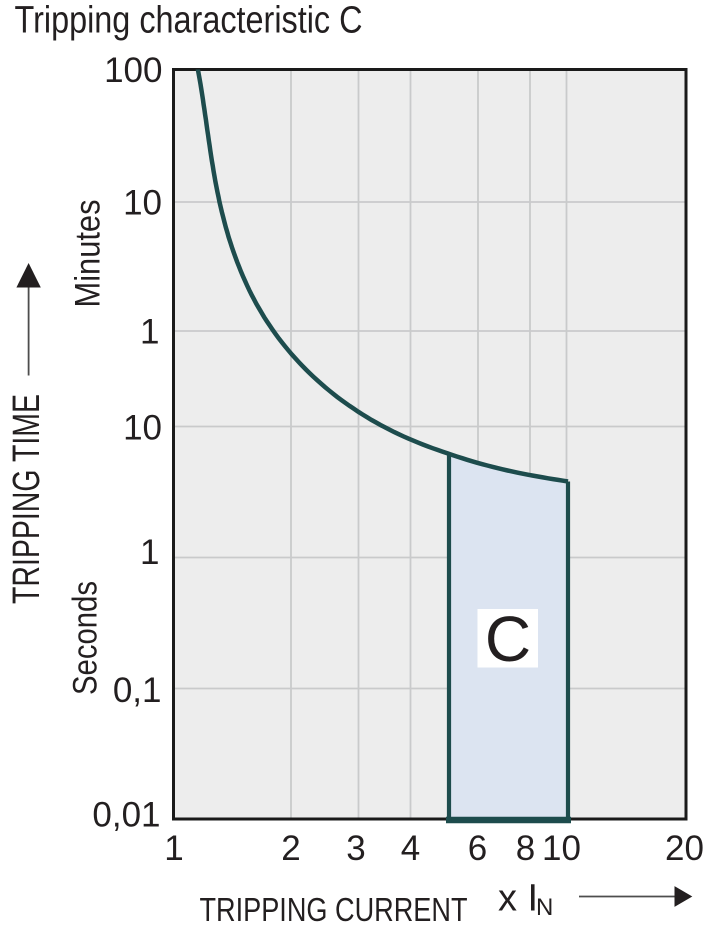 The width and height of the screenshot is (720, 928). What do you see at coordinates (126, 814) in the screenshot?
I see `svg-text: 0,01` at bounding box center [126, 814].